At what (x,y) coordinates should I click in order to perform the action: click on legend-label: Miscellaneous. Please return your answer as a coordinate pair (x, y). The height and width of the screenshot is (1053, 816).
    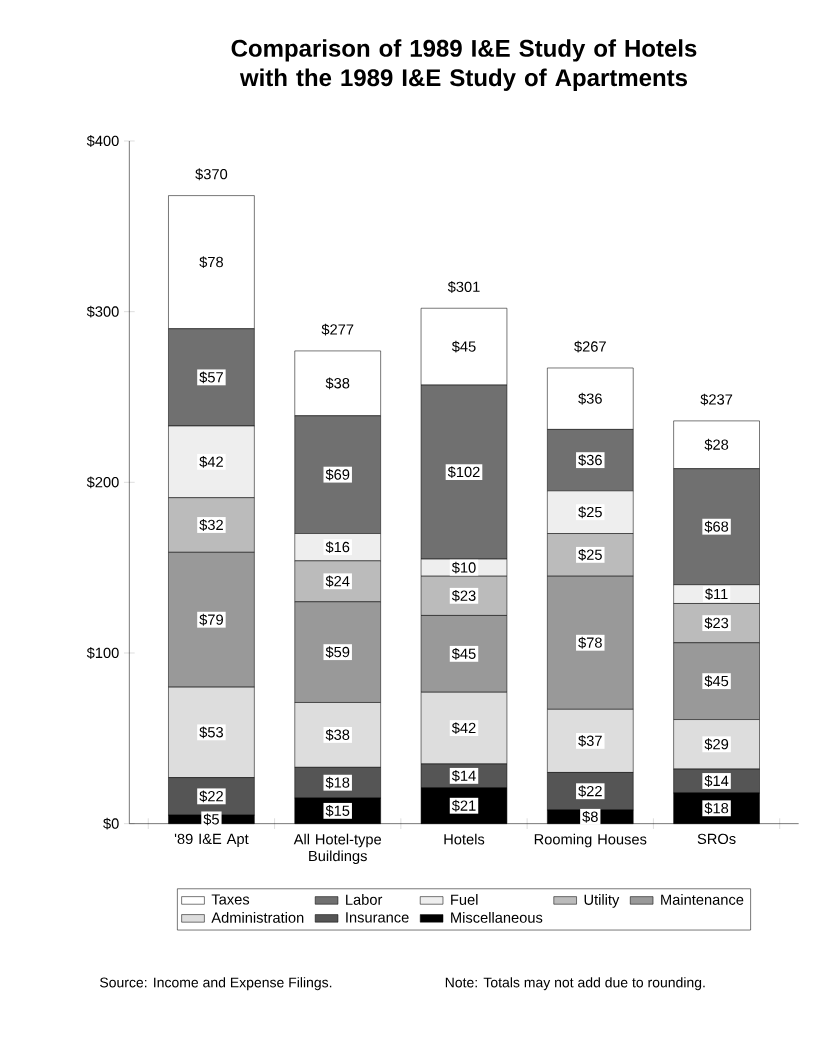
    Looking at the image, I should click on (497, 917).